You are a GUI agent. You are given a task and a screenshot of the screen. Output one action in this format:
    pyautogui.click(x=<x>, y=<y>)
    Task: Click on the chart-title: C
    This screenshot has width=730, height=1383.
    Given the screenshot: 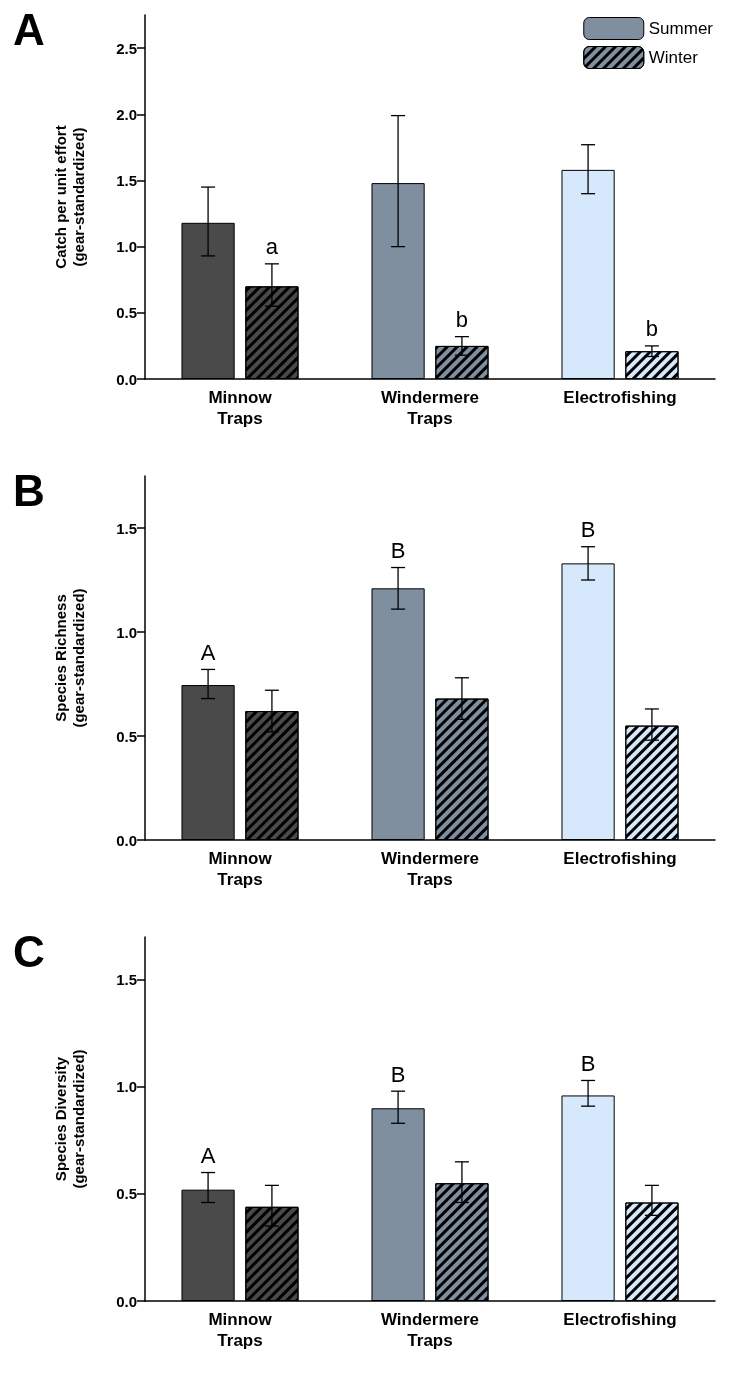 What is the action you would take?
    pyautogui.click(x=29, y=951)
    